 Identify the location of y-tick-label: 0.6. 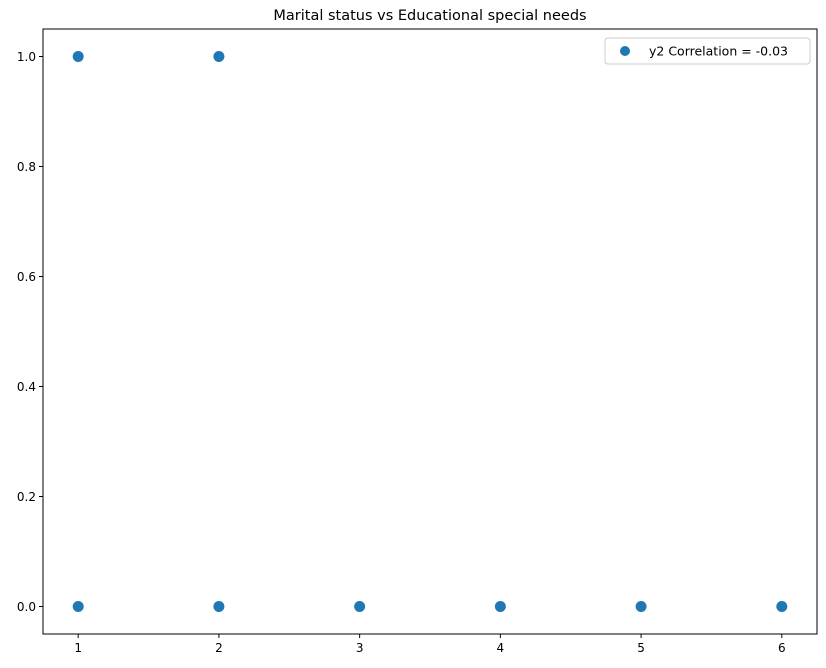
(26, 277).